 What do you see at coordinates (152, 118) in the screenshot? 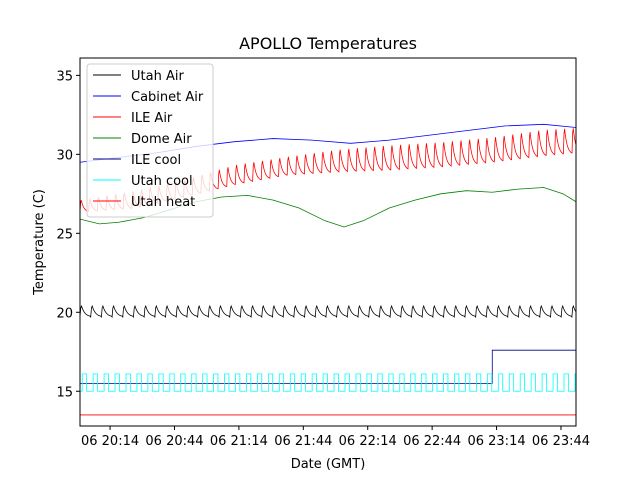
I see `legend-label-ile-air: ILE Air` at bounding box center [152, 118].